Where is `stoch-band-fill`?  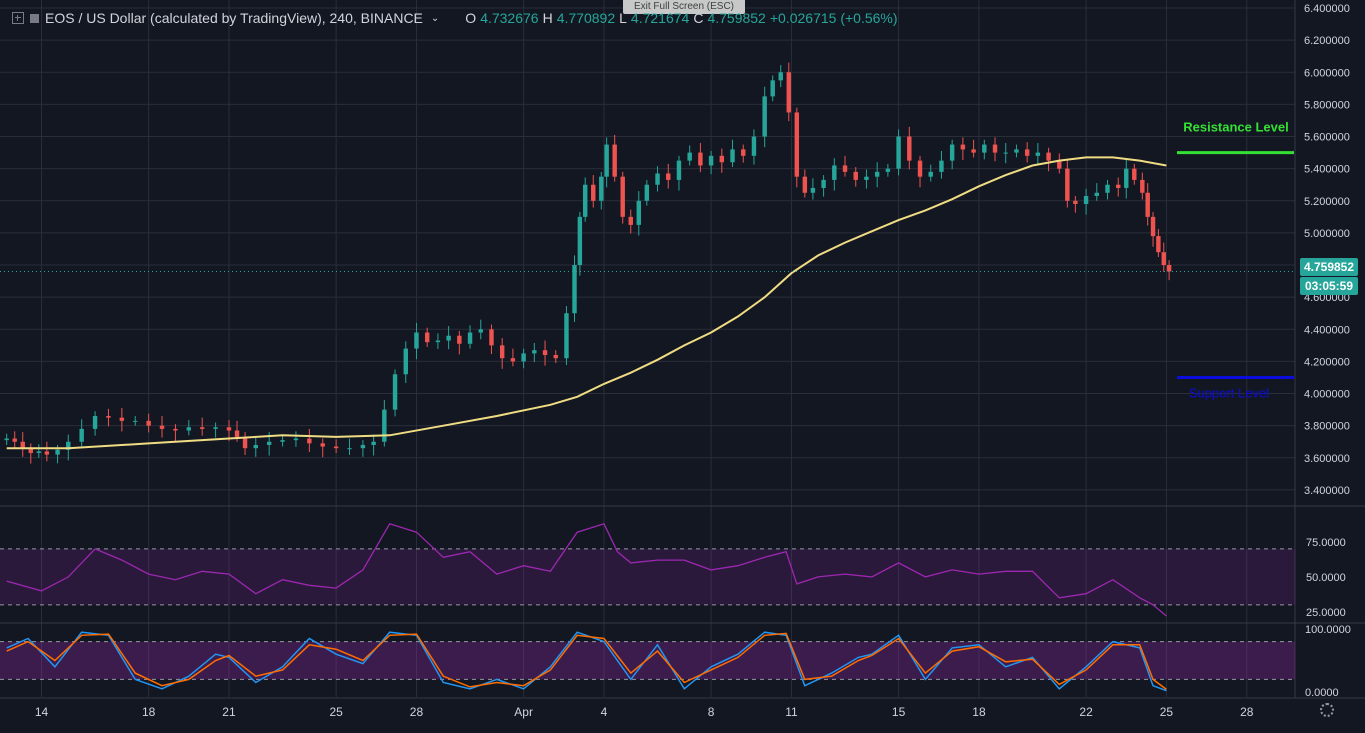
stoch-band-fill is located at coordinates (647, 660).